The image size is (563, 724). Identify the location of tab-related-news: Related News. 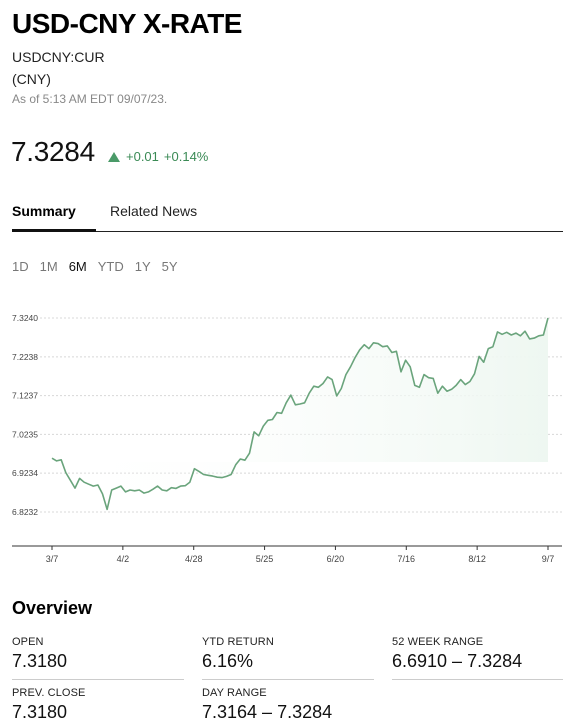
(154, 211).